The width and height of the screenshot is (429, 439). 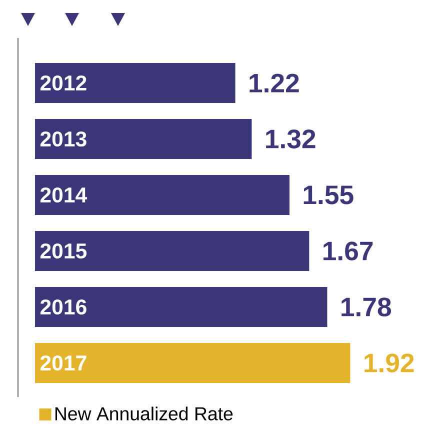 What do you see at coordinates (144, 413) in the screenshot?
I see `legend-label: New Annualized Rate` at bounding box center [144, 413].